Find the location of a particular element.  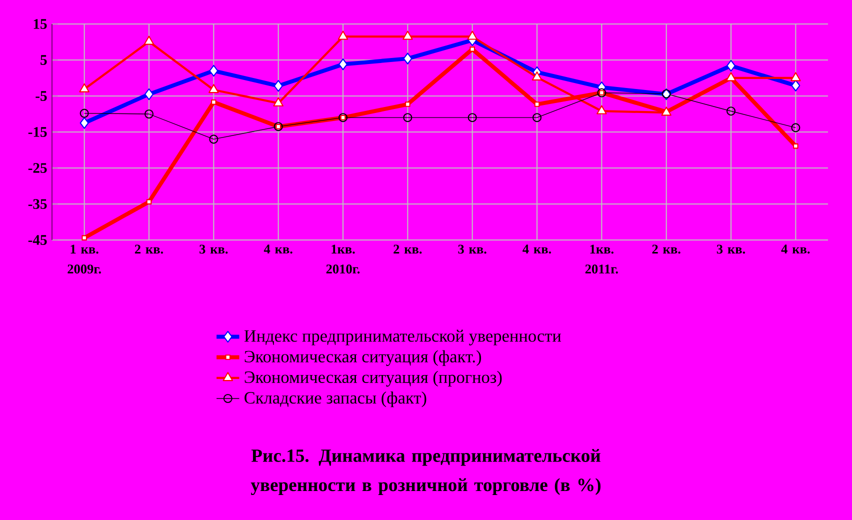

legend-label: Экономическая ситуация (факт.) is located at coordinates (363, 358).